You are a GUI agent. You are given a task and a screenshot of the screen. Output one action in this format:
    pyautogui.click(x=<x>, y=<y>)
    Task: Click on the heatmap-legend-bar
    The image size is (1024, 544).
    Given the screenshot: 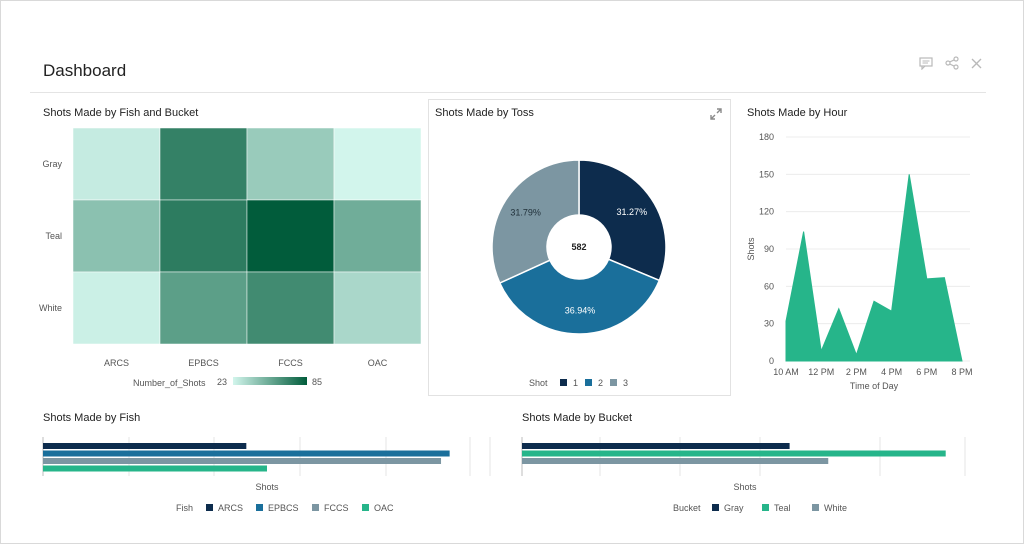 What is the action you would take?
    pyautogui.click(x=270, y=381)
    